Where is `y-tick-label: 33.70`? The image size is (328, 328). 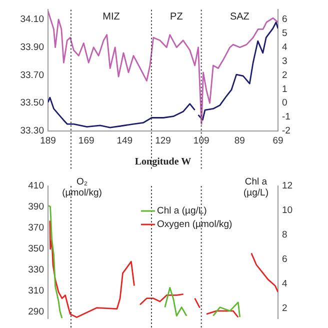 y-tick-label: 33.70 is located at coordinates (32, 75).